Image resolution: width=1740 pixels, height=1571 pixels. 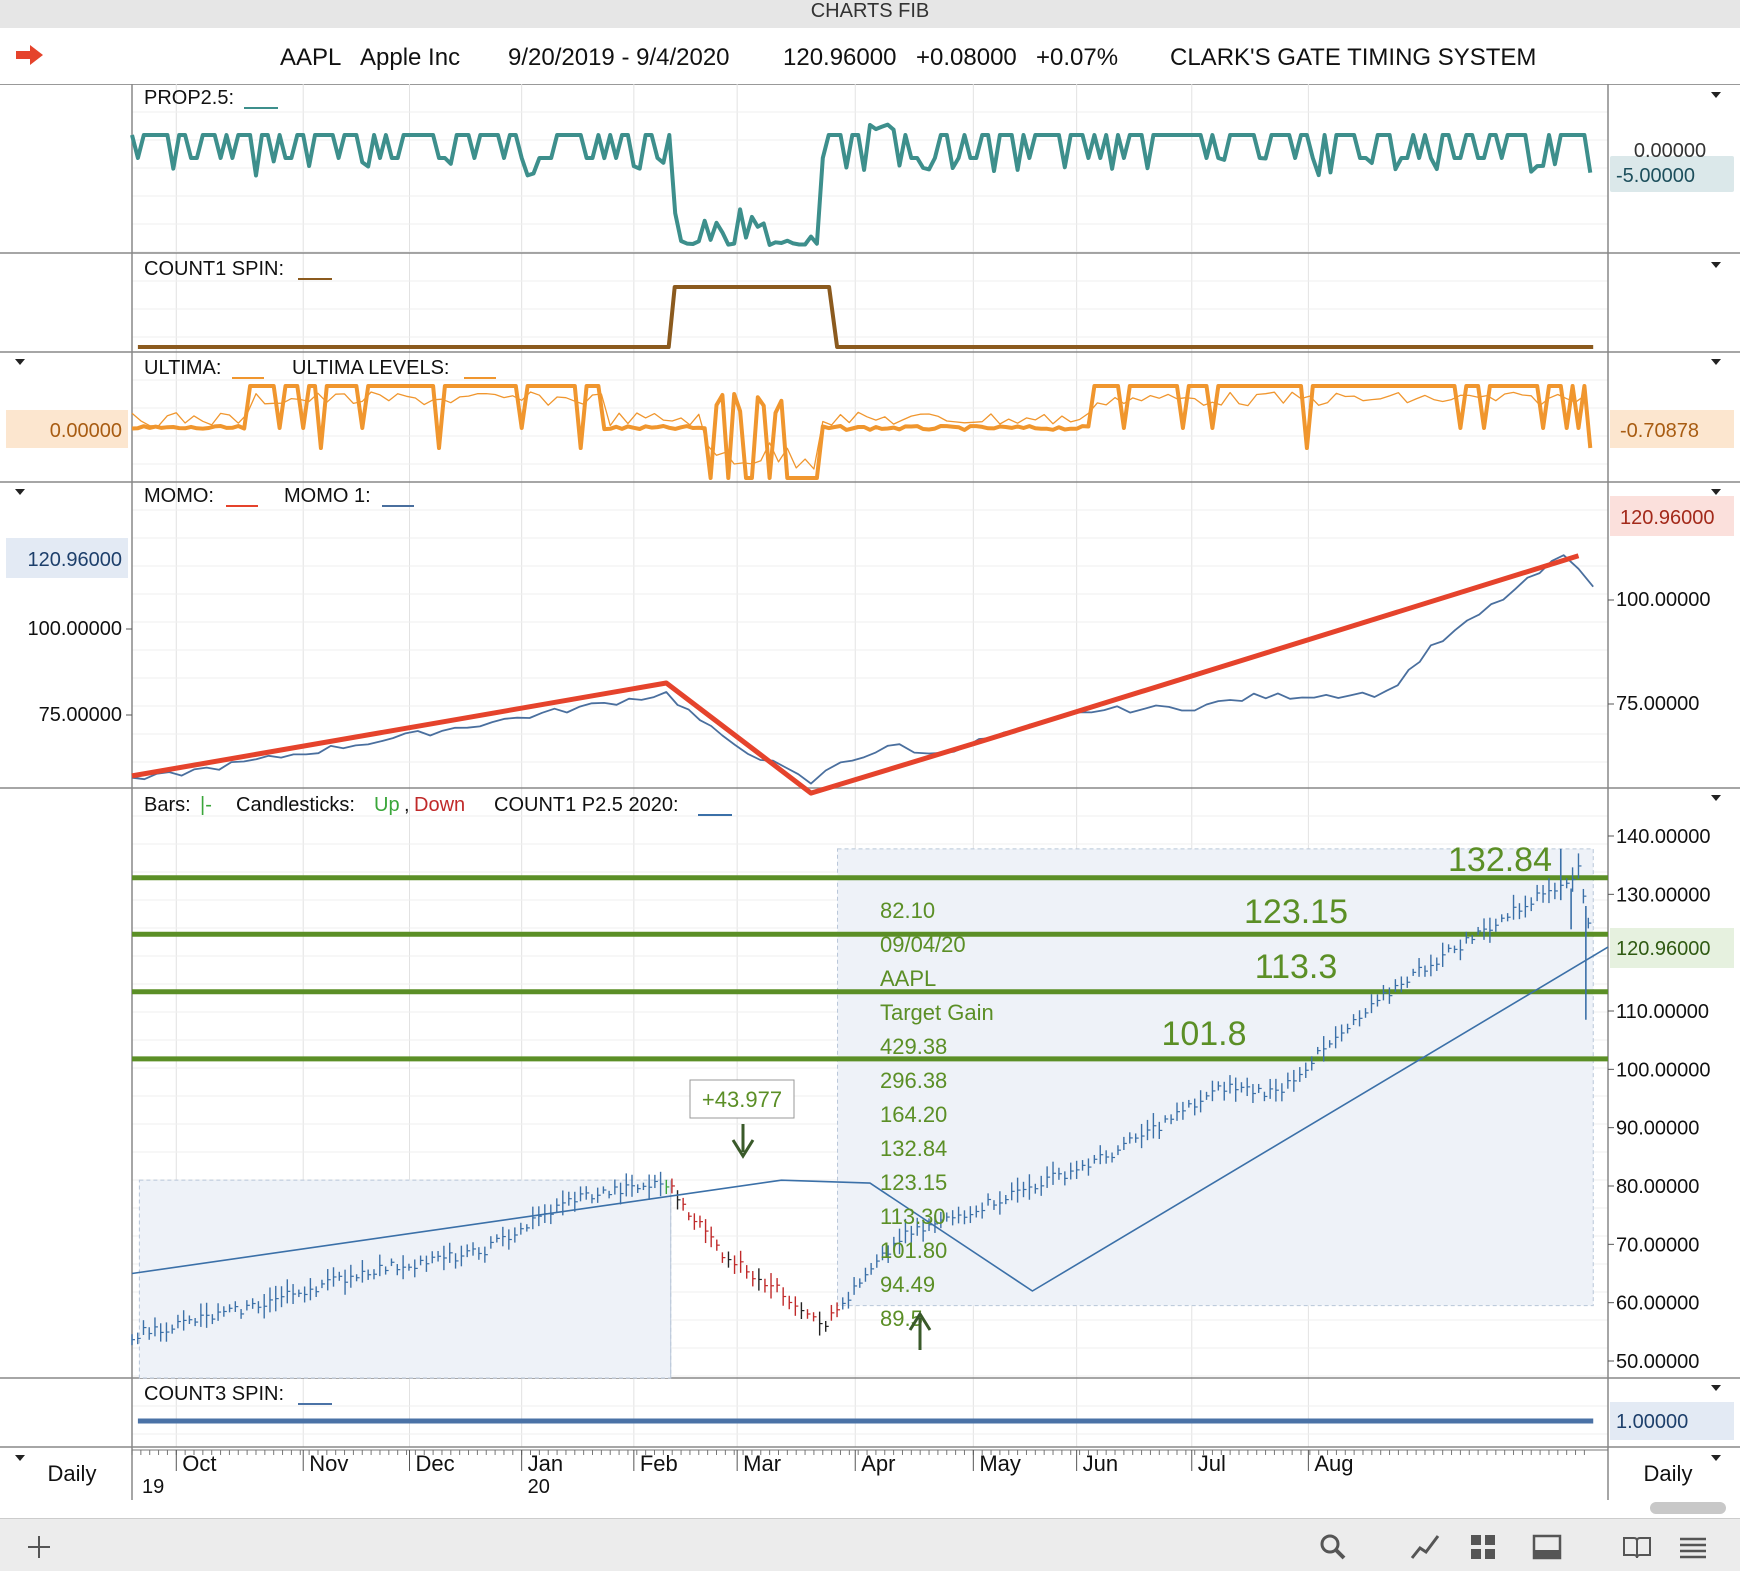 I want to click on price-right-tick: 110.00000, so click(x=1662, y=1012).